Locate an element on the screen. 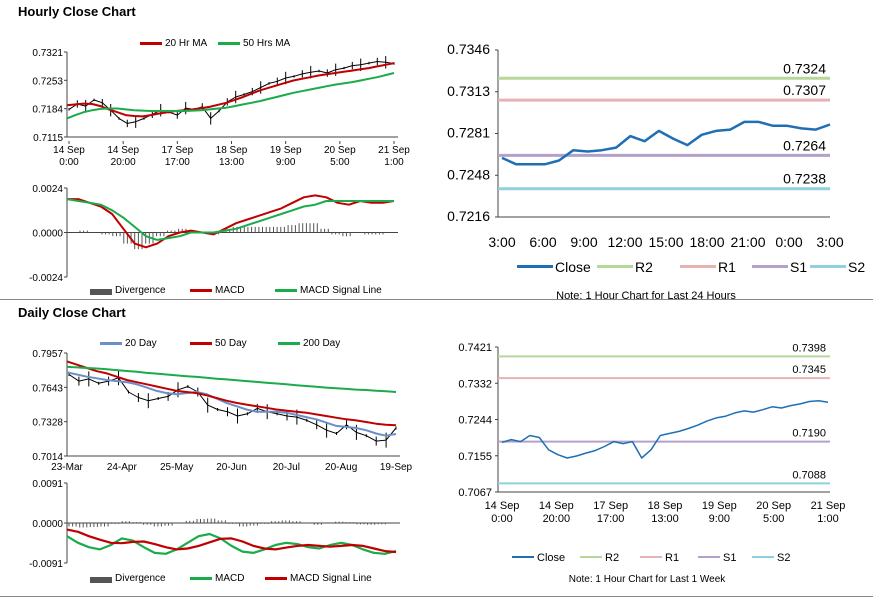 The image size is (873, 601). weekly-s2-label: 0.7088 is located at coordinates (809, 475).